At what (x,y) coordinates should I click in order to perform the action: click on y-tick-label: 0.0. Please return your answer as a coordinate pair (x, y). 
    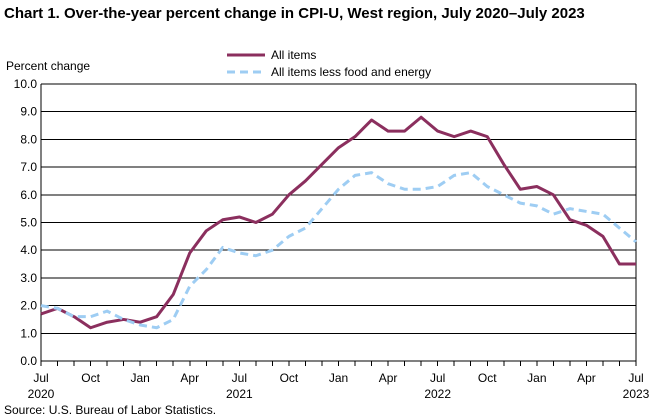
    Looking at the image, I should click on (28, 361).